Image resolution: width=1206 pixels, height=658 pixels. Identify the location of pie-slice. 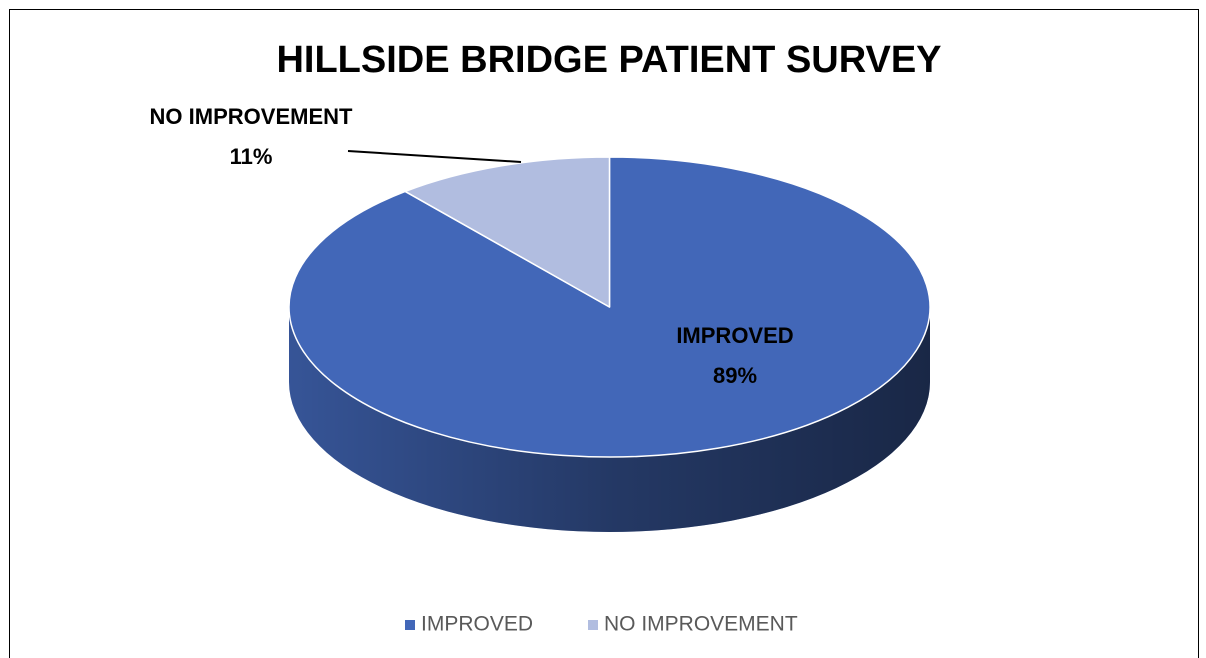
(507, 232).